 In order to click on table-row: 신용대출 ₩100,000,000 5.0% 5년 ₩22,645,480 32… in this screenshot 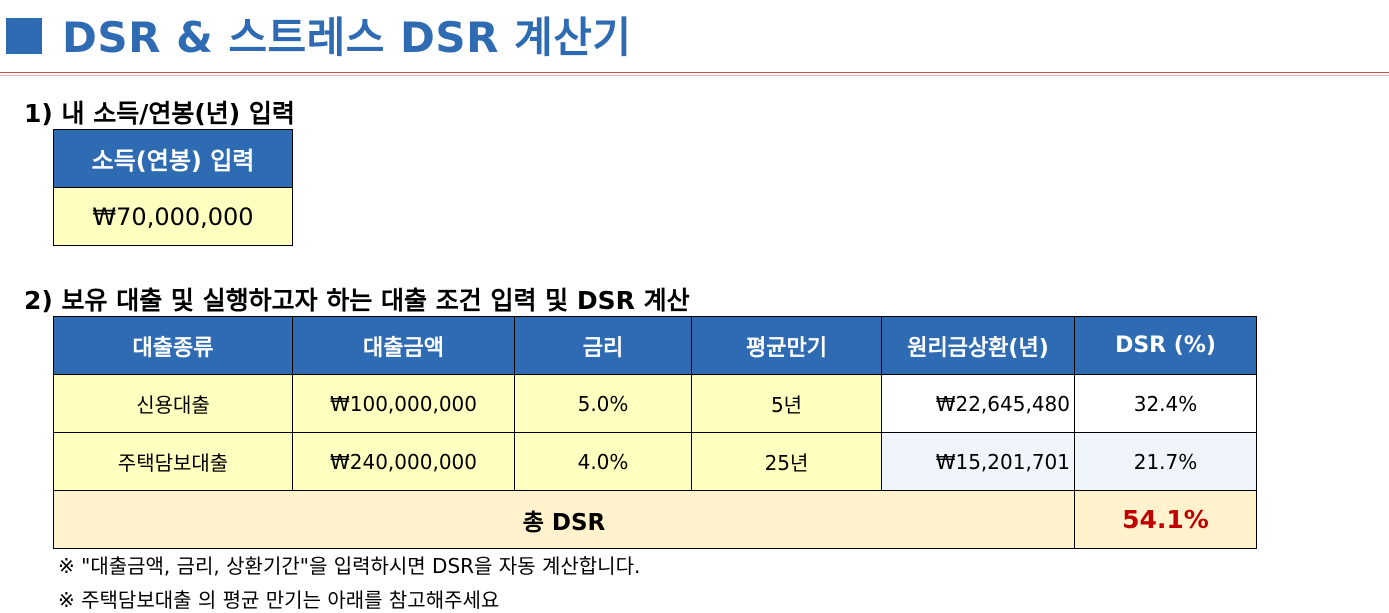, I will do `click(655, 403)`.